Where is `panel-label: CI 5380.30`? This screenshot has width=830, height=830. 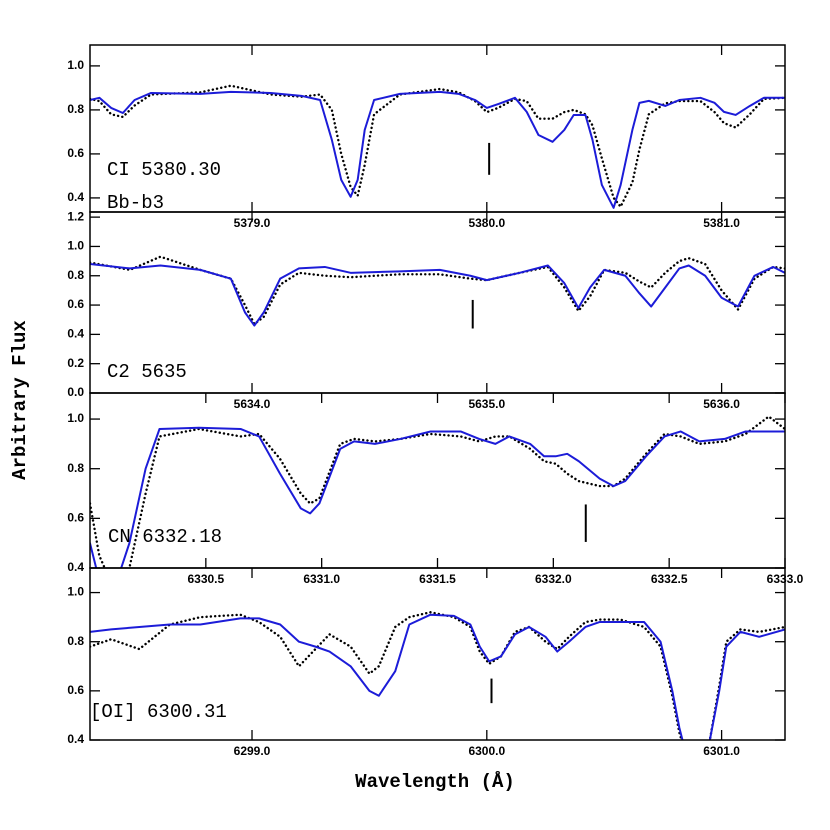 panel-label: CI 5380.30 is located at coordinates (164, 170).